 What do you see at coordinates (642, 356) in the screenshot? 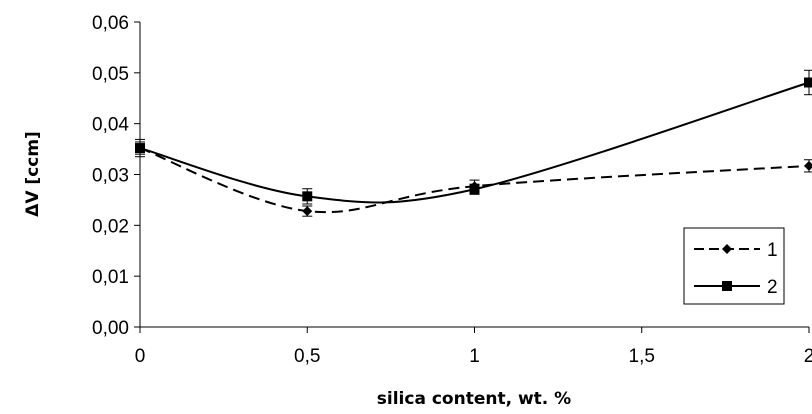
I see `x-tick-label: 1,5` at bounding box center [642, 356].